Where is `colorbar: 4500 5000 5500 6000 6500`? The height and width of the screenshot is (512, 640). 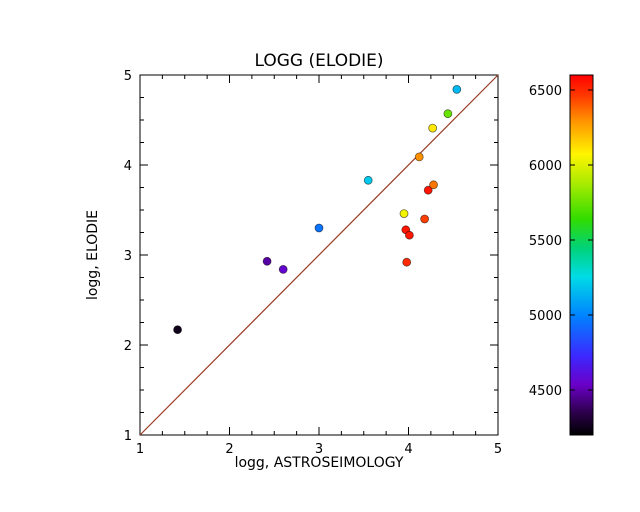
colorbar: 4500 5000 5500 6000 6500 is located at coordinates (561, 255).